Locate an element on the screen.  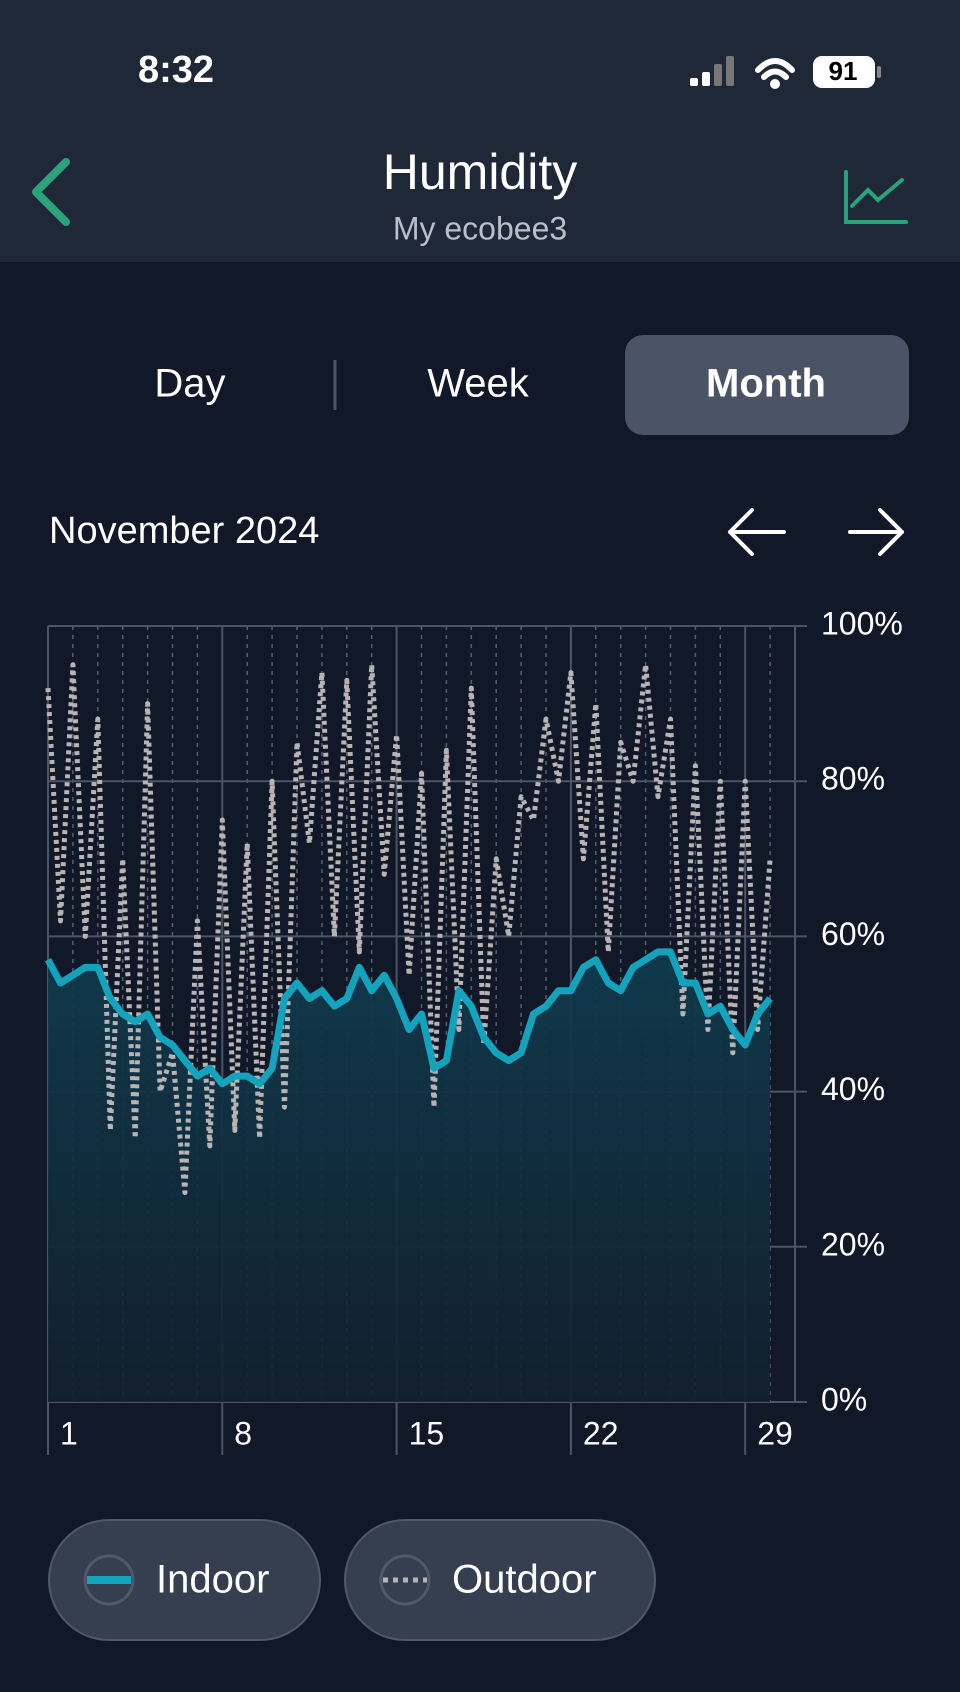
tab: Month is located at coordinates (766, 384).